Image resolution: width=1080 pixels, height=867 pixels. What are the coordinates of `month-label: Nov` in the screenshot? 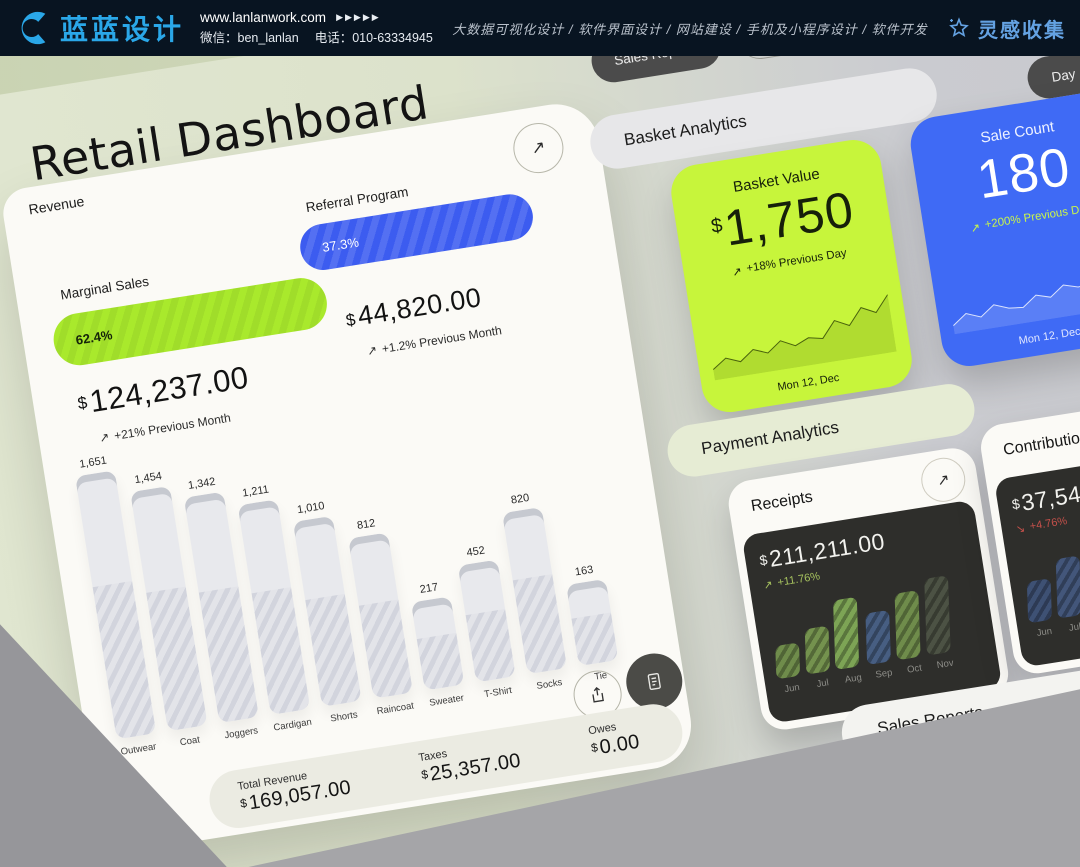 It's located at (945, 664).